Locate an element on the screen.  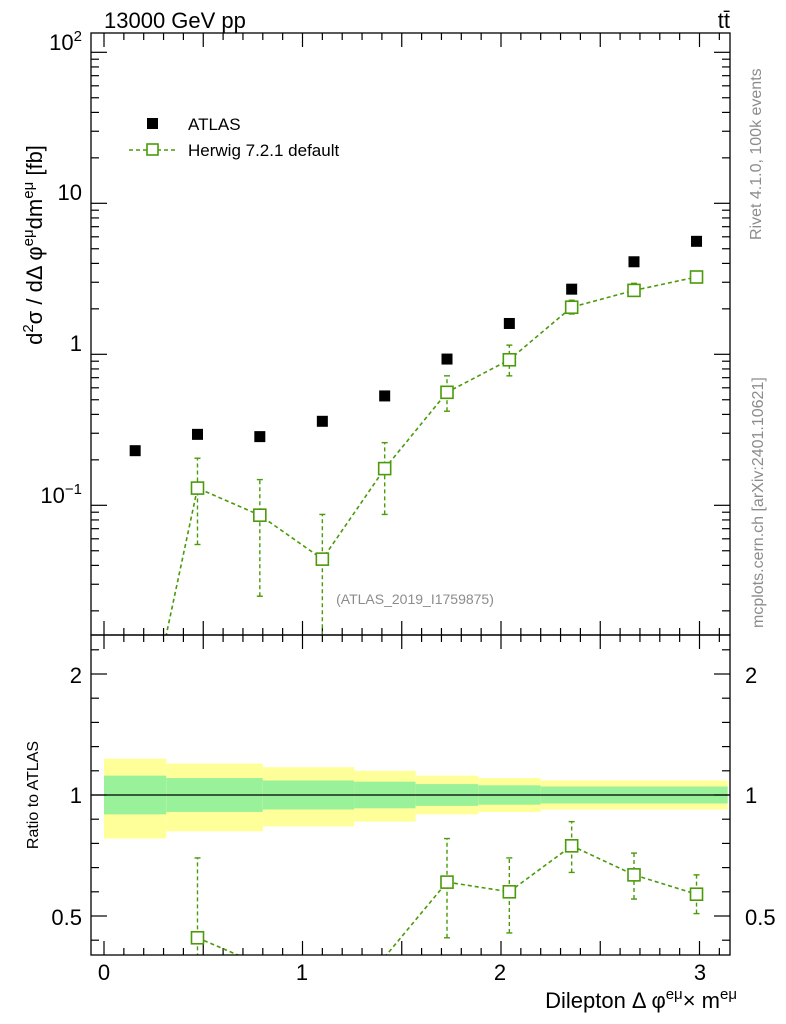
ratio-y-tick-0.5-right: 0.5 is located at coordinates (760, 917).